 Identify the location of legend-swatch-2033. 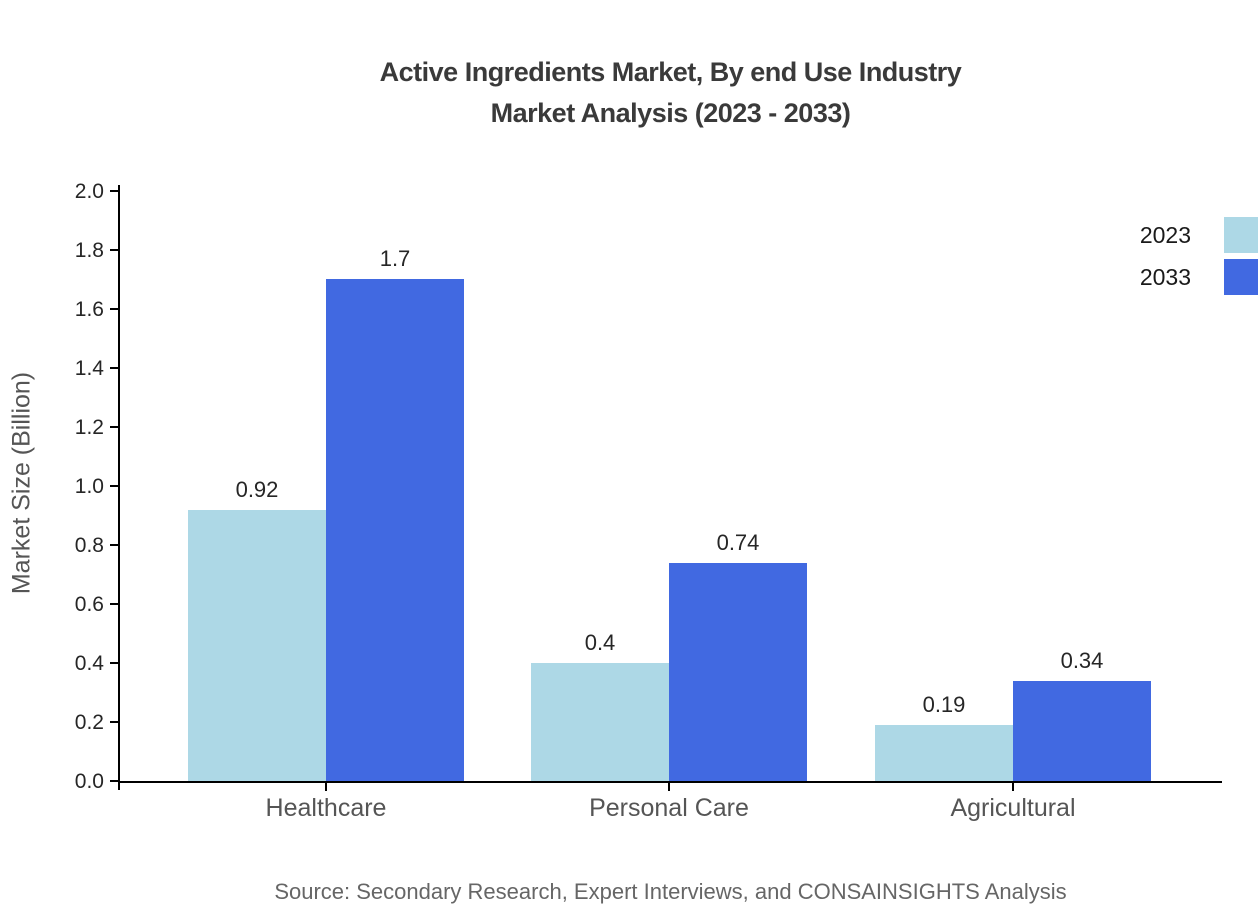
(1241, 277).